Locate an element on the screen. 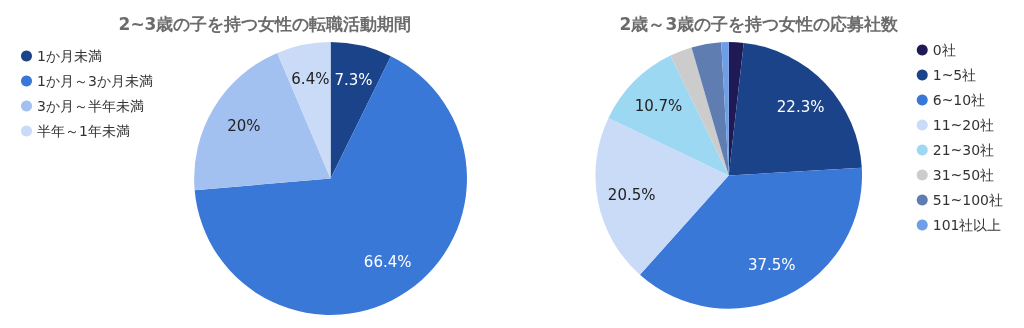  legend-label: 101社以上 is located at coordinates (967, 225).